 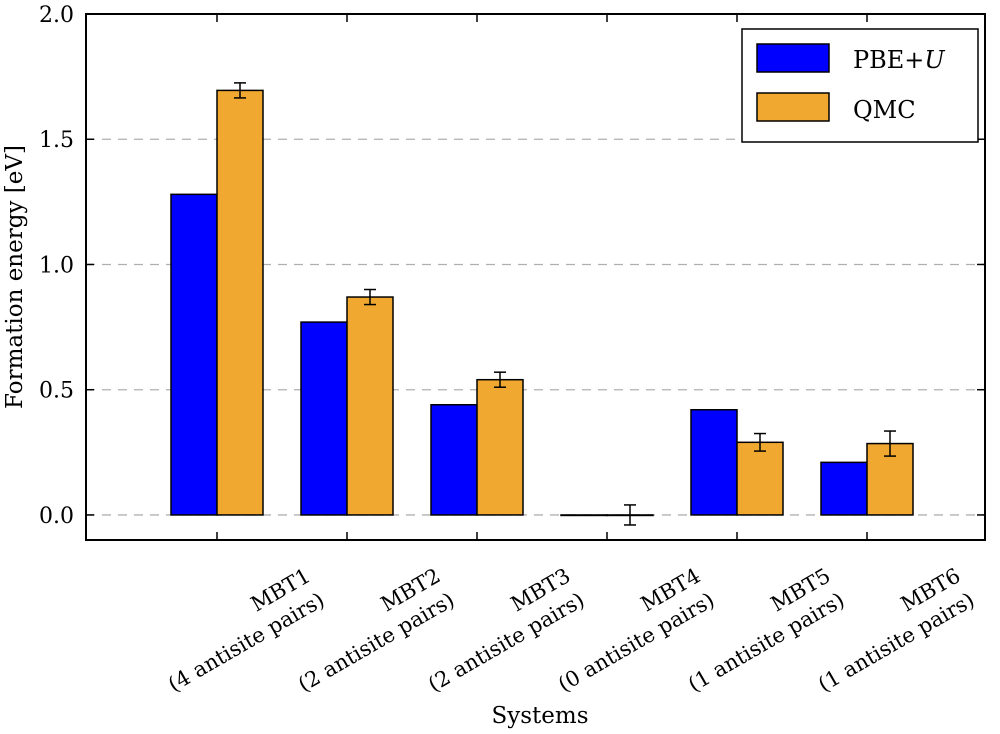 What do you see at coordinates (56, 391) in the screenshot?
I see `y-tick-label: 0.5` at bounding box center [56, 391].